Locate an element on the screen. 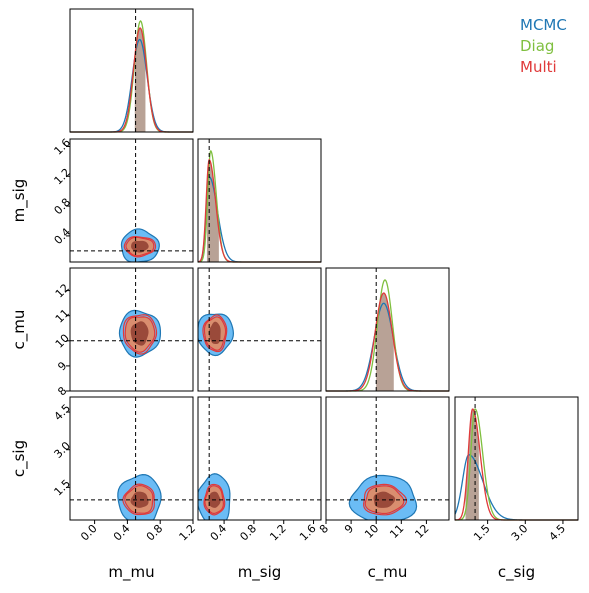 This screenshot has height=593, width=589. x-axis-label-c-sig: c_sig is located at coordinates (516, 572).